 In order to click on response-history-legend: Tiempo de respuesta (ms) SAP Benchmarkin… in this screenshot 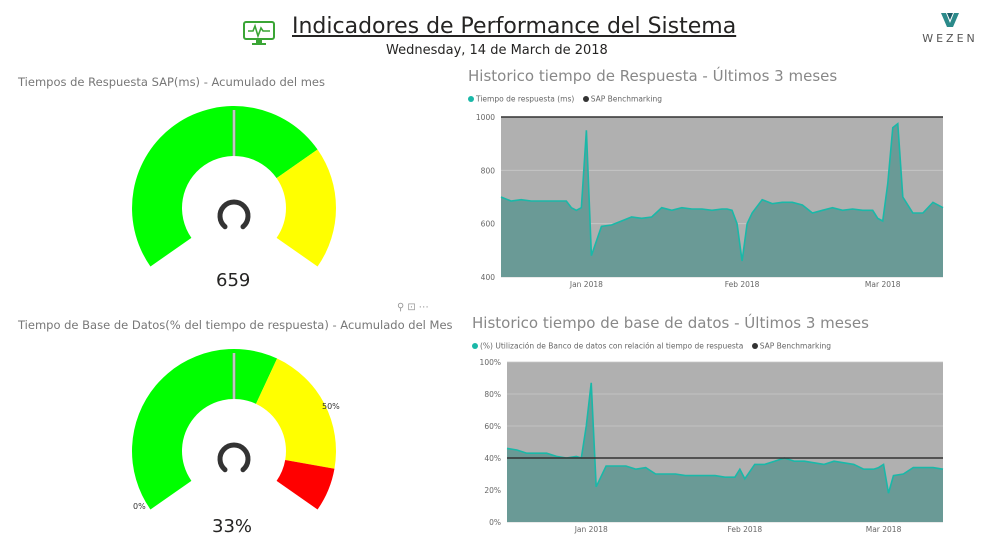, I will do `click(568, 99)`.